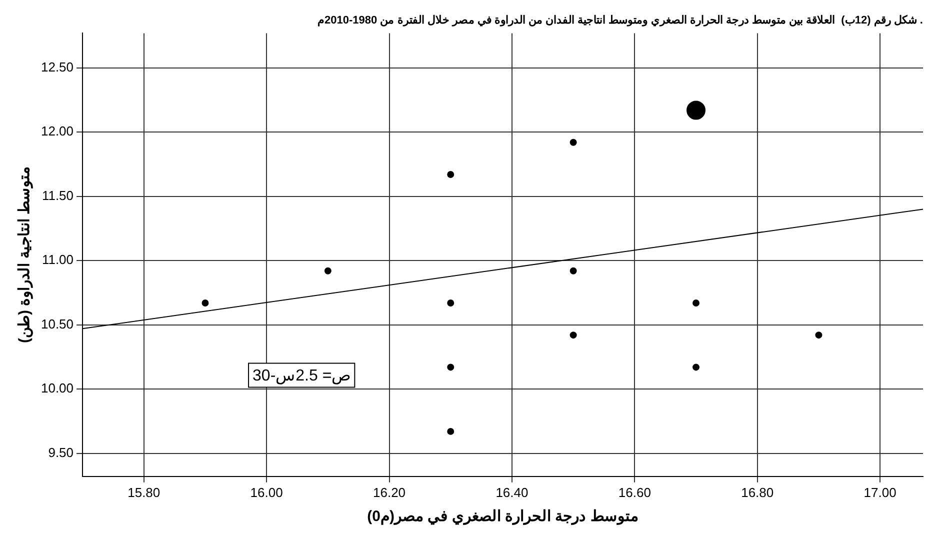 Image resolution: width=947 pixels, height=544 pixels. Describe the element at coordinates (58, 260) in the screenshot. I see `y-tick-label: 11.00` at that location.